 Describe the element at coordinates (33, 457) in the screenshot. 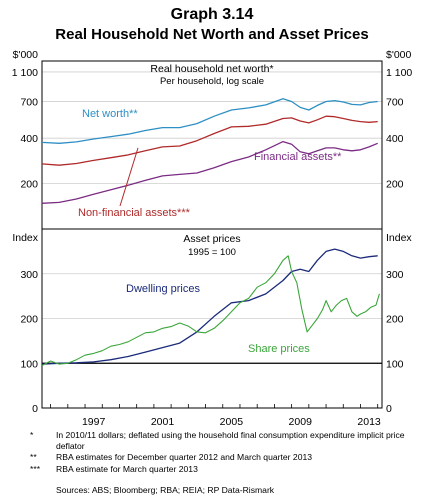

I see `footnote-mark: **` at that location.